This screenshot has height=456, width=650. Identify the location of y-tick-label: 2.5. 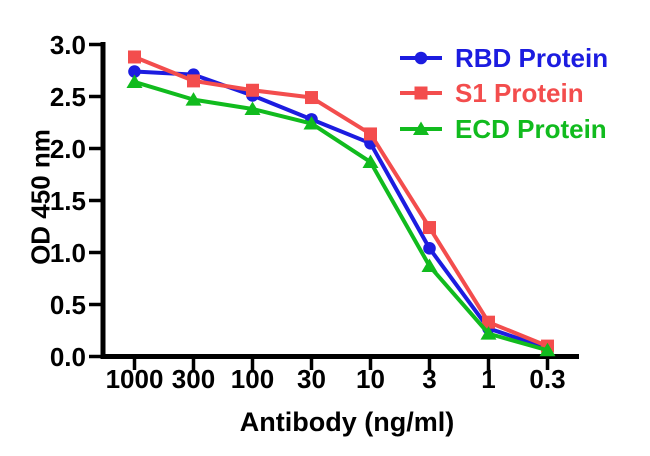
(68, 97).